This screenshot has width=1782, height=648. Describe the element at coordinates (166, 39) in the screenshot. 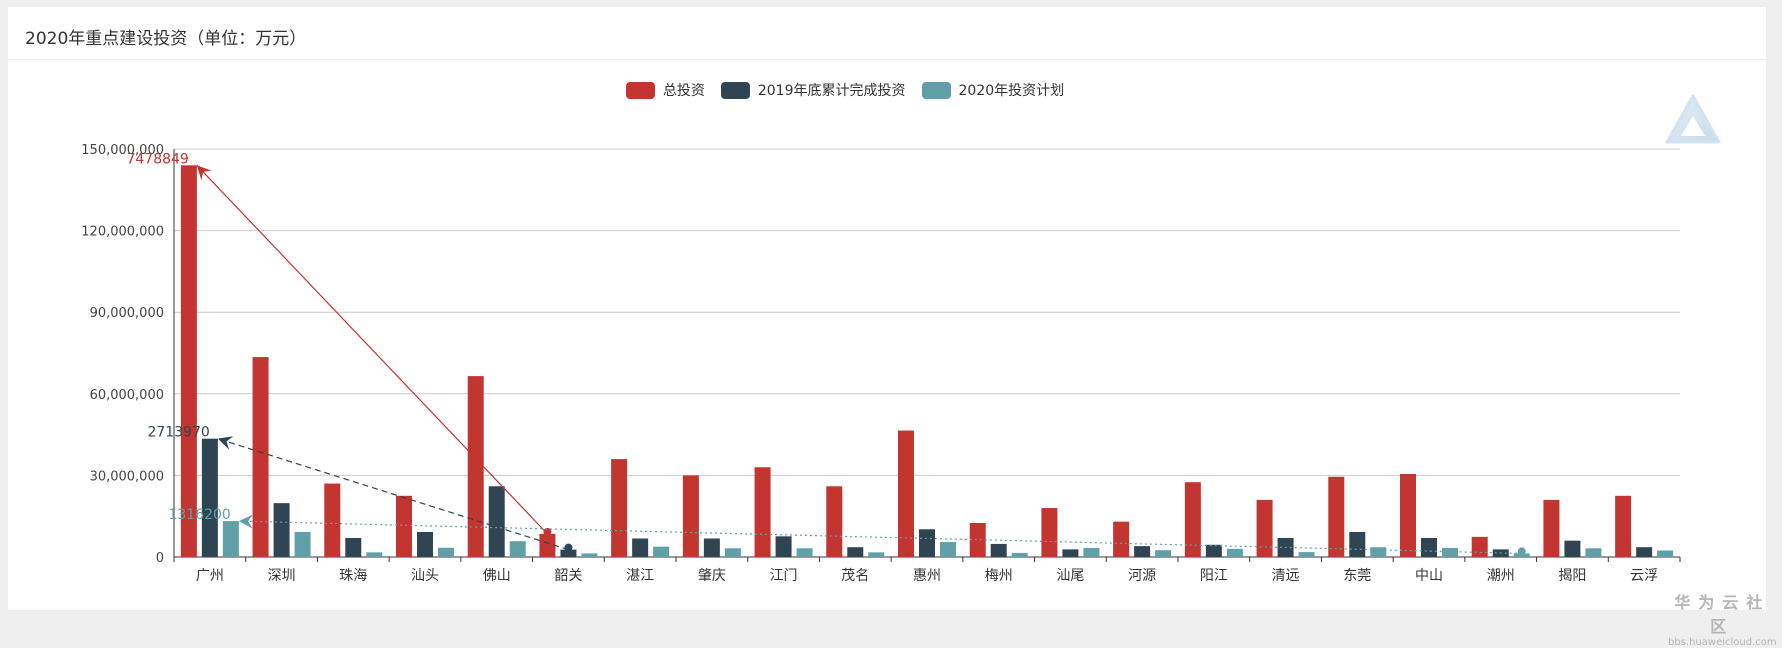

I see `page-title: 2020年重点建设投资（单位：万元）` at that location.